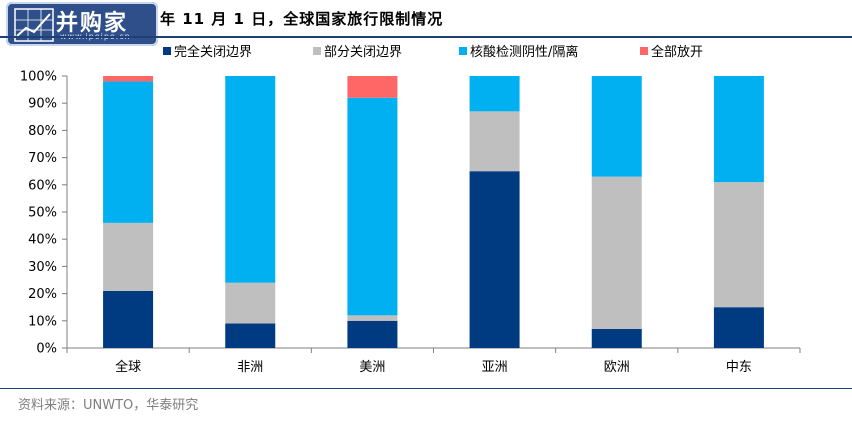  What do you see at coordinates (42, 131) in the screenshot?
I see `y-tick-label: 80%` at bounding box center [42, 131].